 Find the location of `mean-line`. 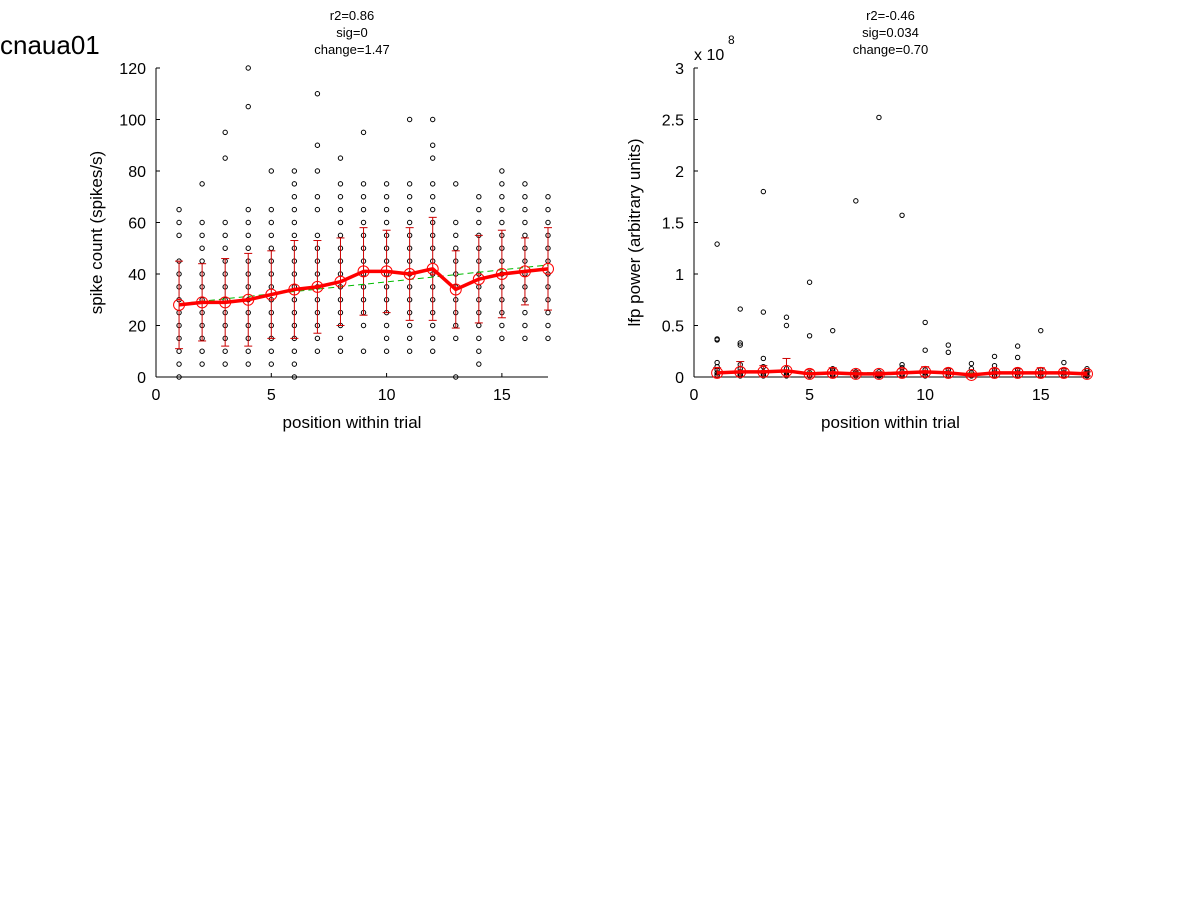

mean-line is located at coordinates (902, 373).